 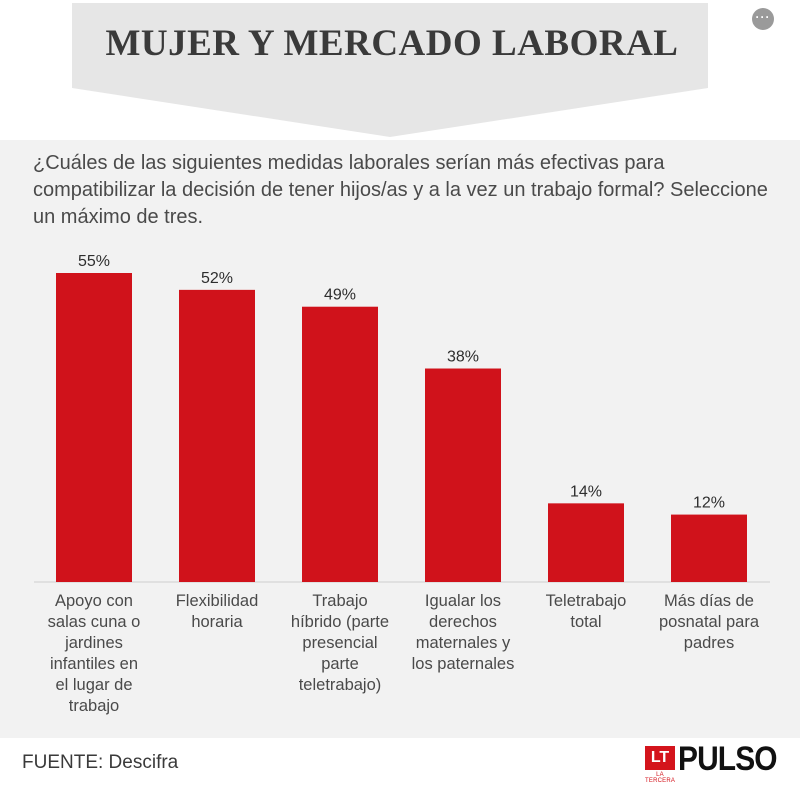 What do you see at coordinates (390, 70) in the screenshot?
I see `banner-arrow-shape` at bounding box center [390, 70].